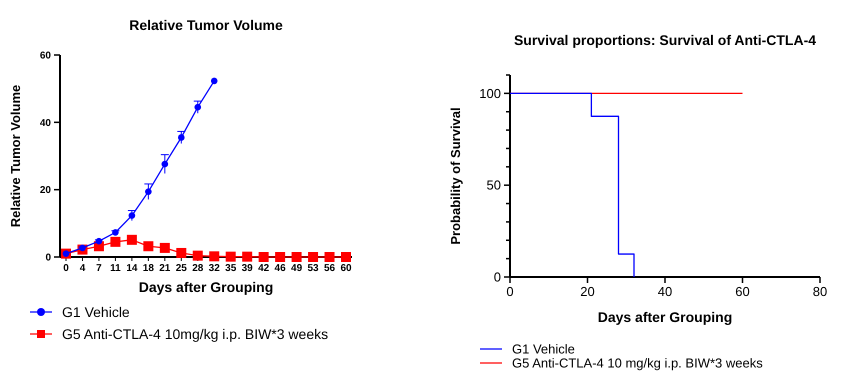 This screenshot has height=382, width=864. What do you see at coordinates (15, 156) in the screenshot?
I see `y-axis-title: Relative Tumor Volume` at bounding box center [15, 156].